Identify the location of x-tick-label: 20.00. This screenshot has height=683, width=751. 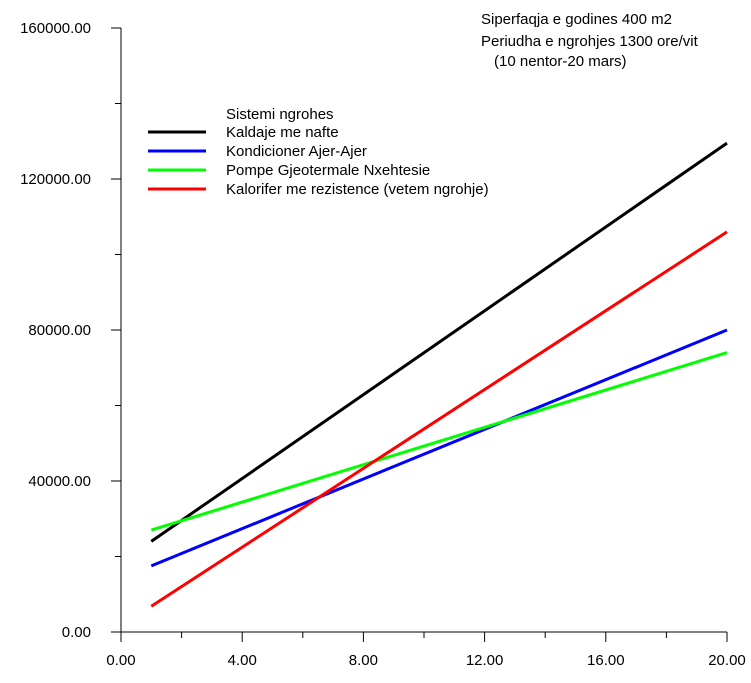
(727, 660).